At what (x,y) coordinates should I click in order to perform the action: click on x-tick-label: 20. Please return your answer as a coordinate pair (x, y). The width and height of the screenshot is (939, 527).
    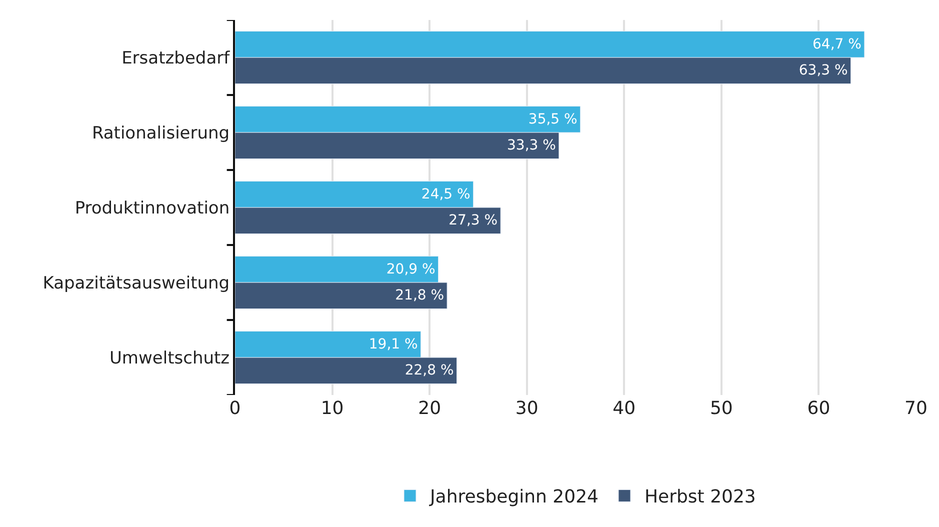
    Looking at the image, I should click on (430, 408).